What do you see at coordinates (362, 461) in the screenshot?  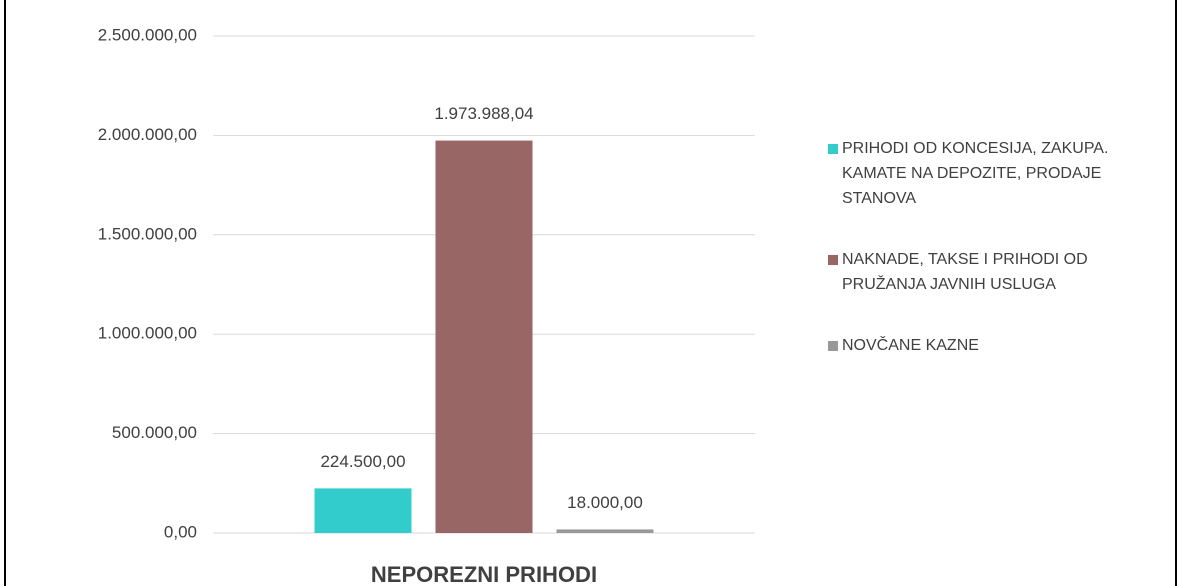 I see `data-label: 224.500,00` at bounding box center [362, 461].